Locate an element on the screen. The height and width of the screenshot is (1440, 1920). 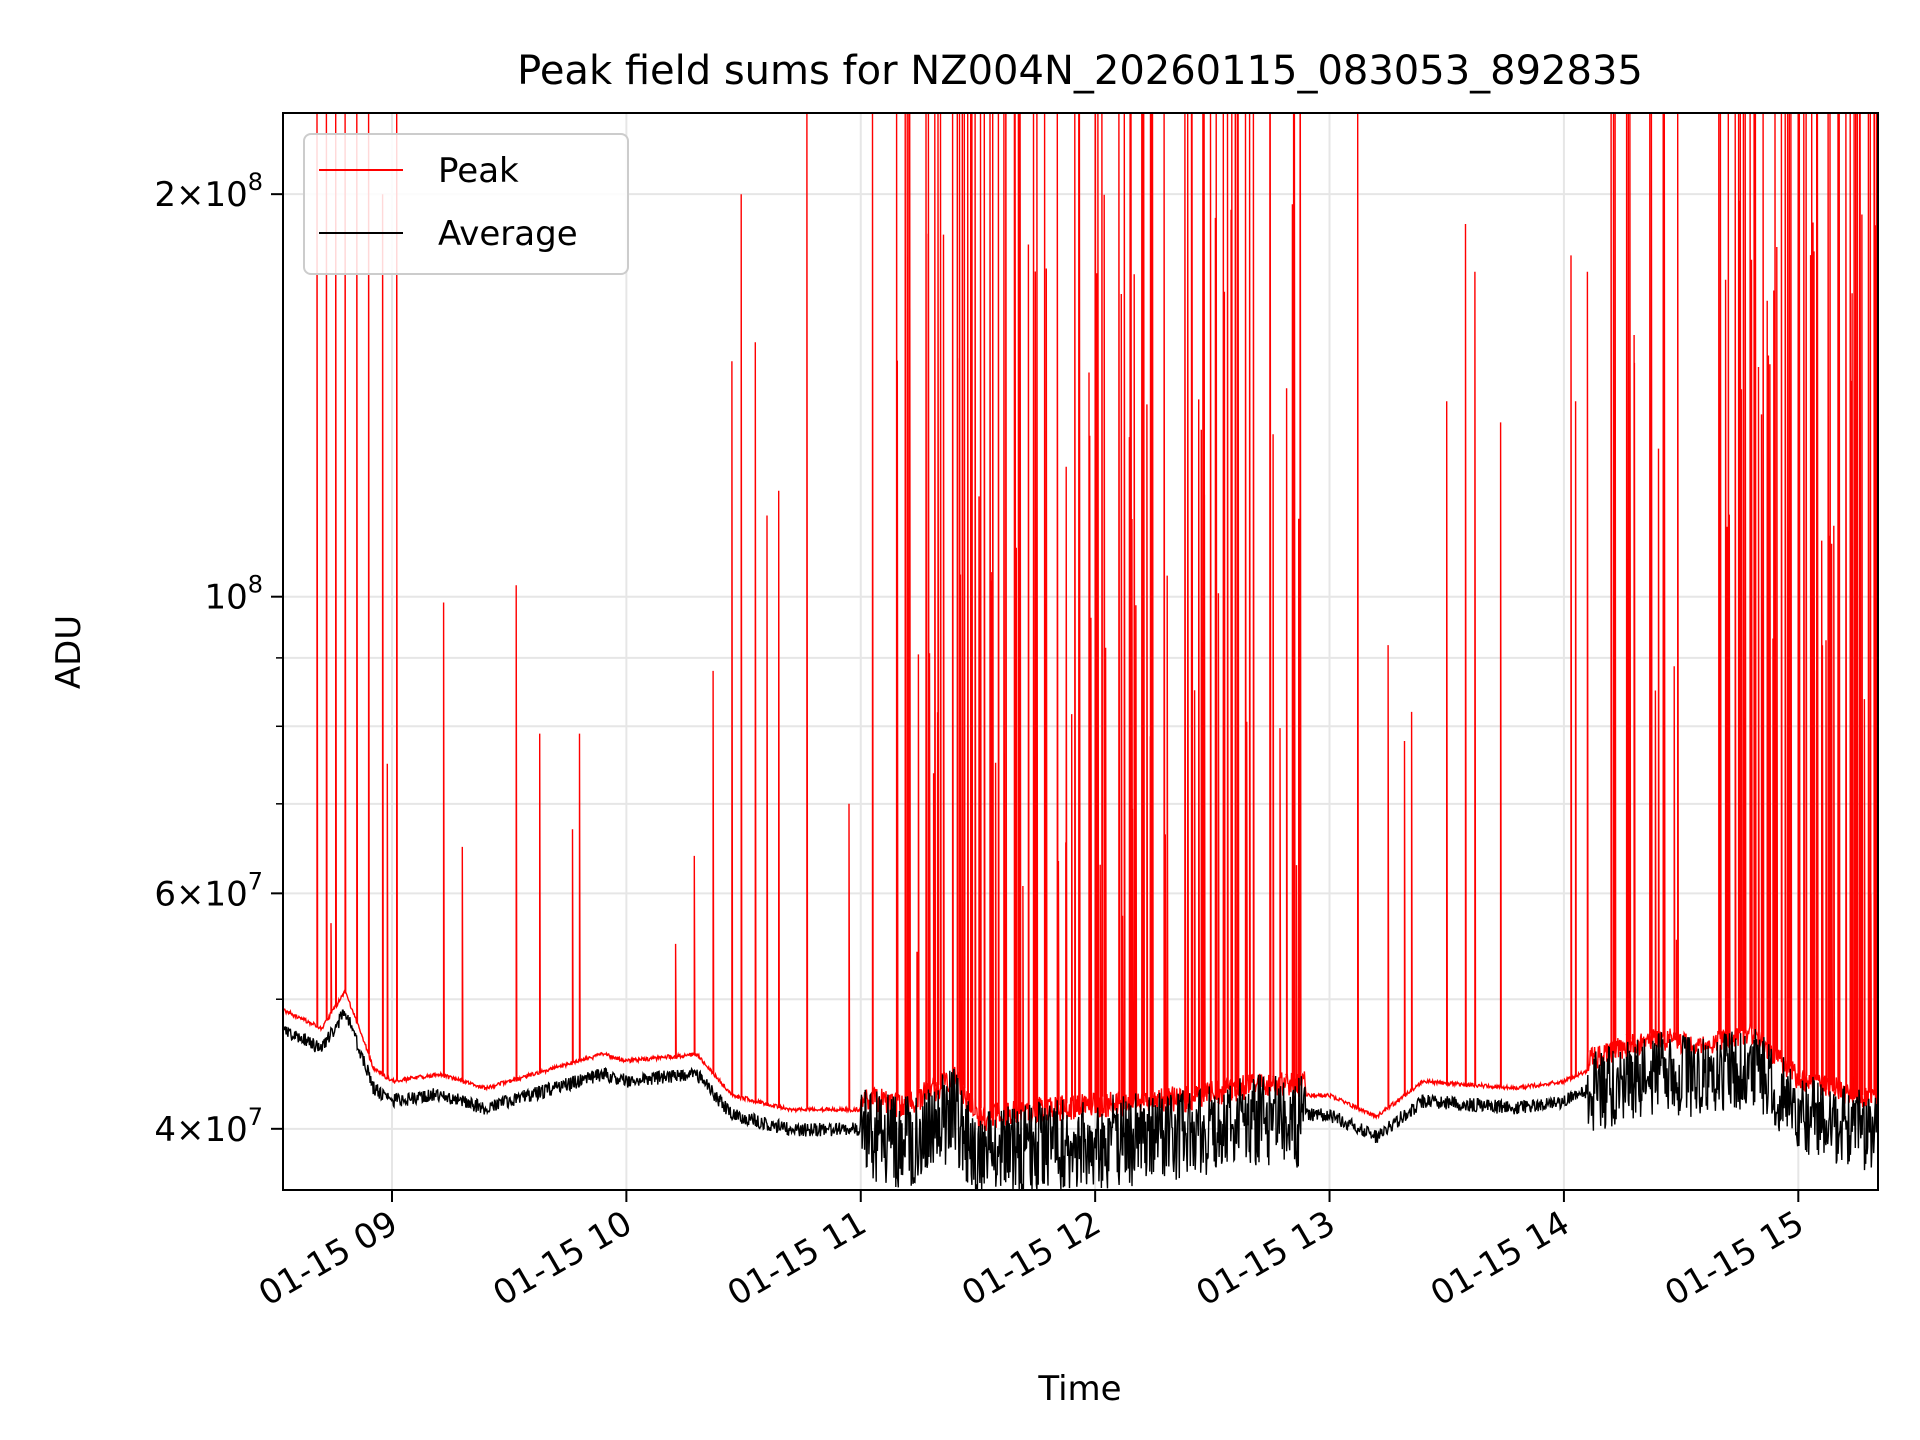
average-series-line is located at coordinates (1080, 1099).